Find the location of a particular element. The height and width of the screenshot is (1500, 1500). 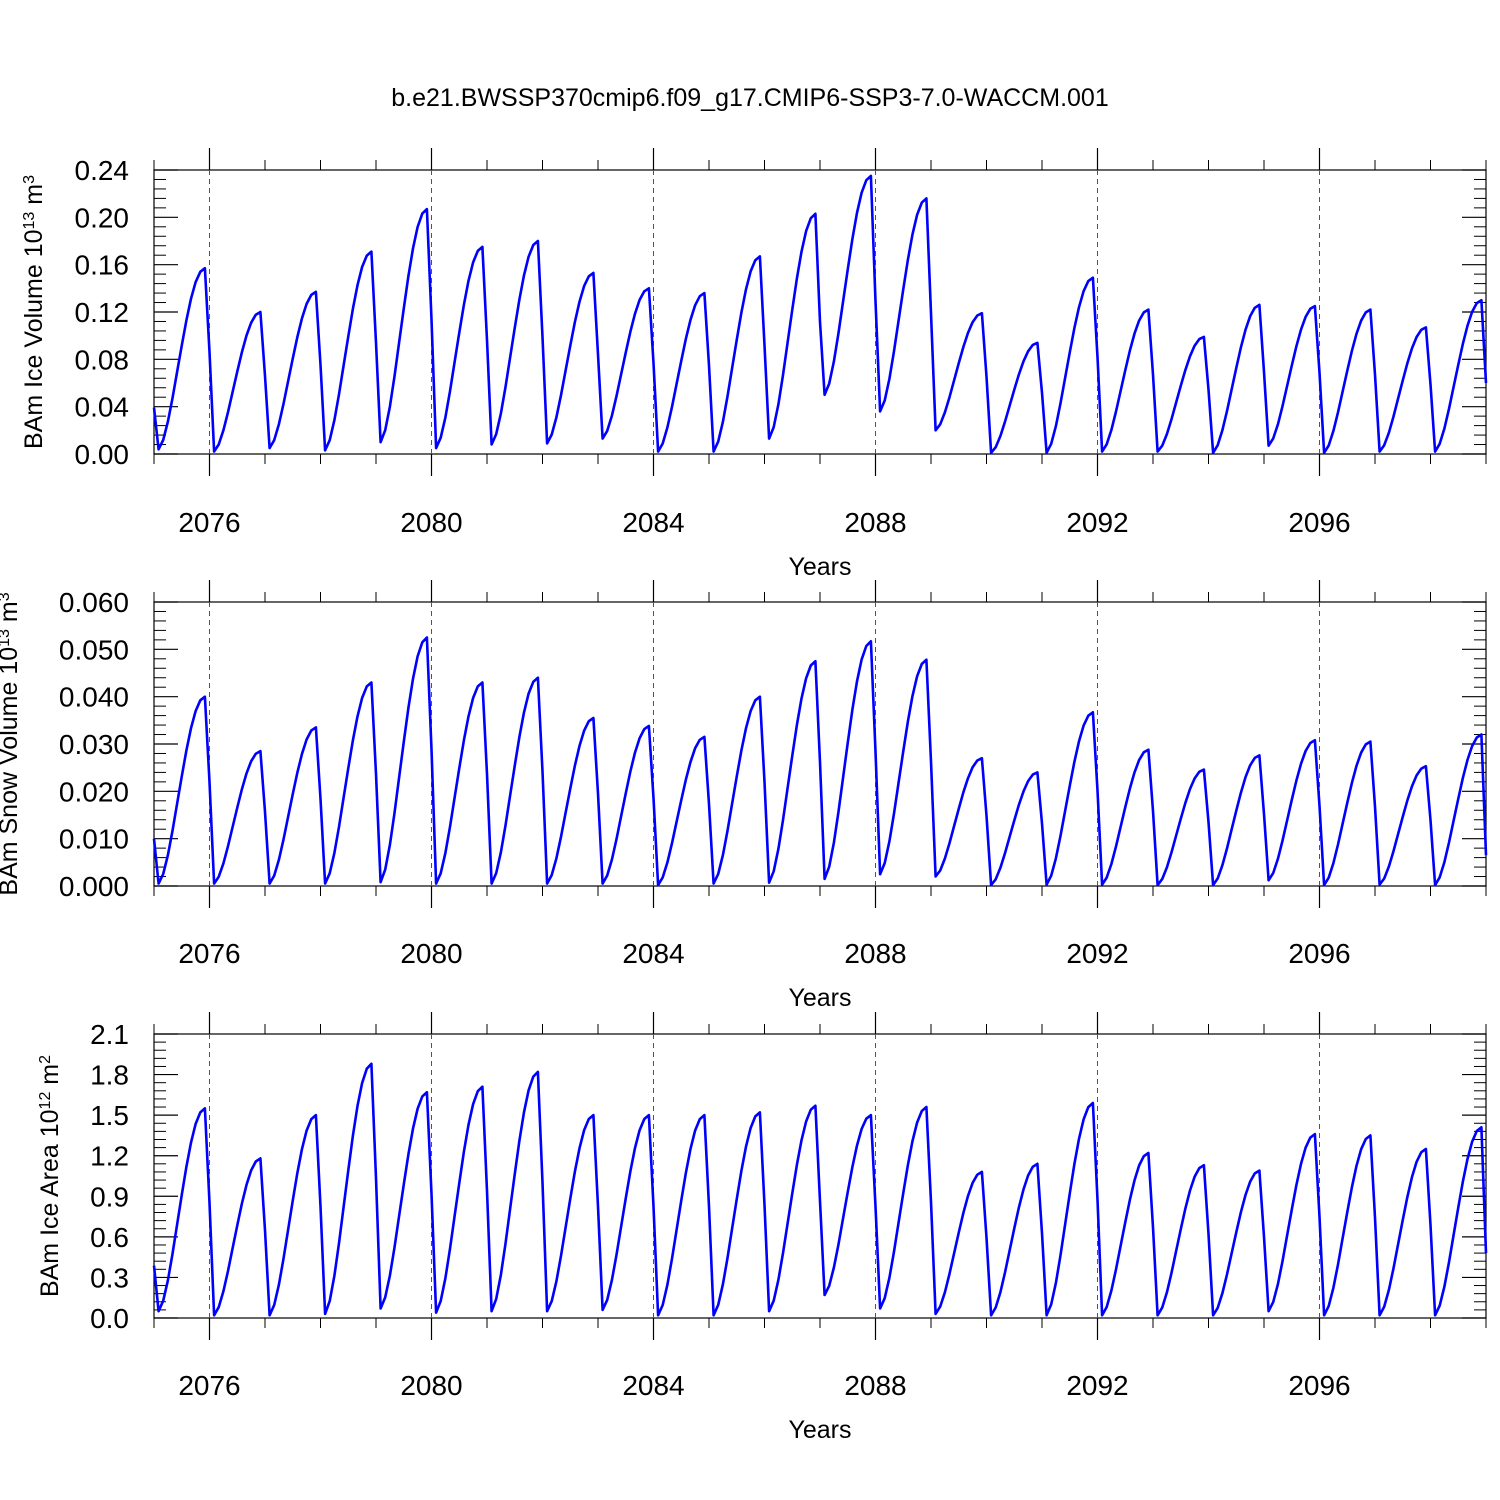

y-tick-label: 0.04 is located at coordinates (102, 407).